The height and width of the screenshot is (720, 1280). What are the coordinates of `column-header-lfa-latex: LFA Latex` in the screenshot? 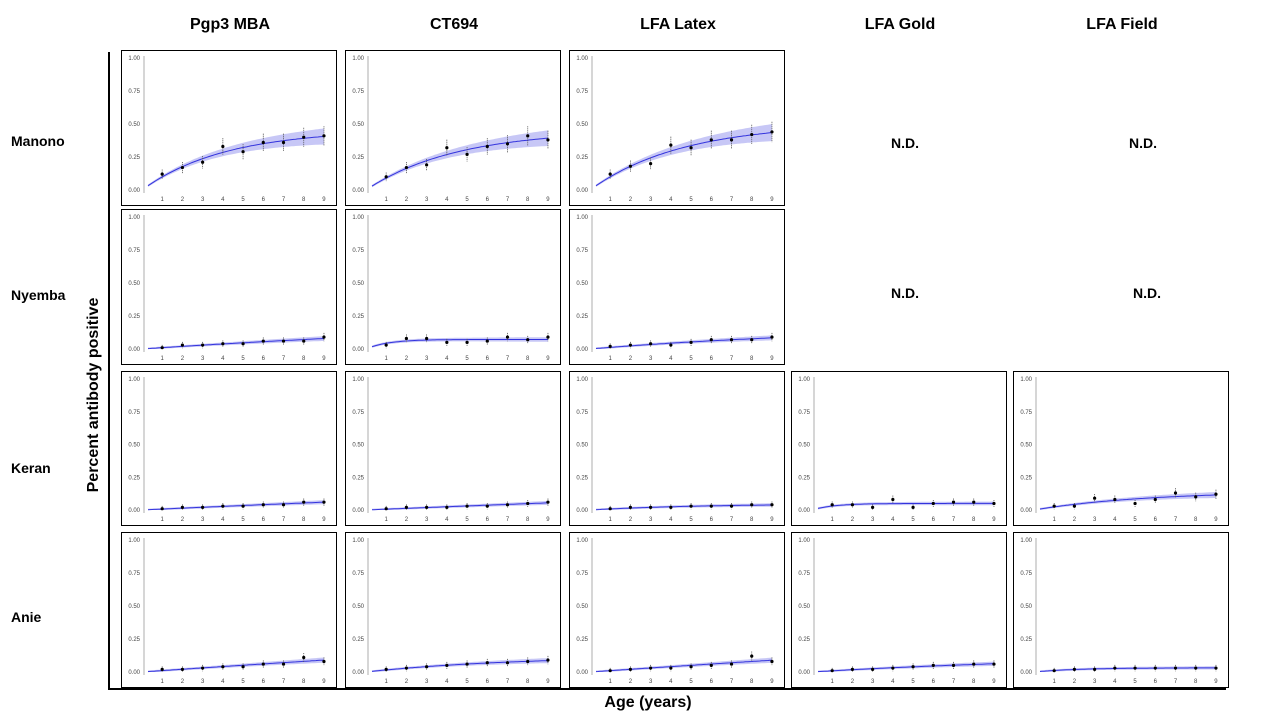 It's located at (678, 24).